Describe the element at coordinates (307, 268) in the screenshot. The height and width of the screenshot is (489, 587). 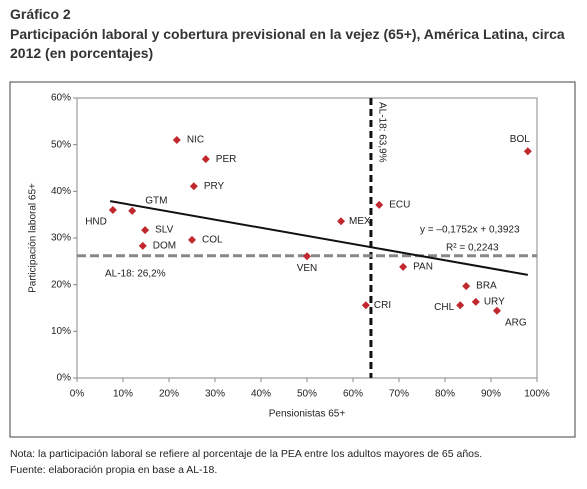
I see `point-label: VEN` at that location.